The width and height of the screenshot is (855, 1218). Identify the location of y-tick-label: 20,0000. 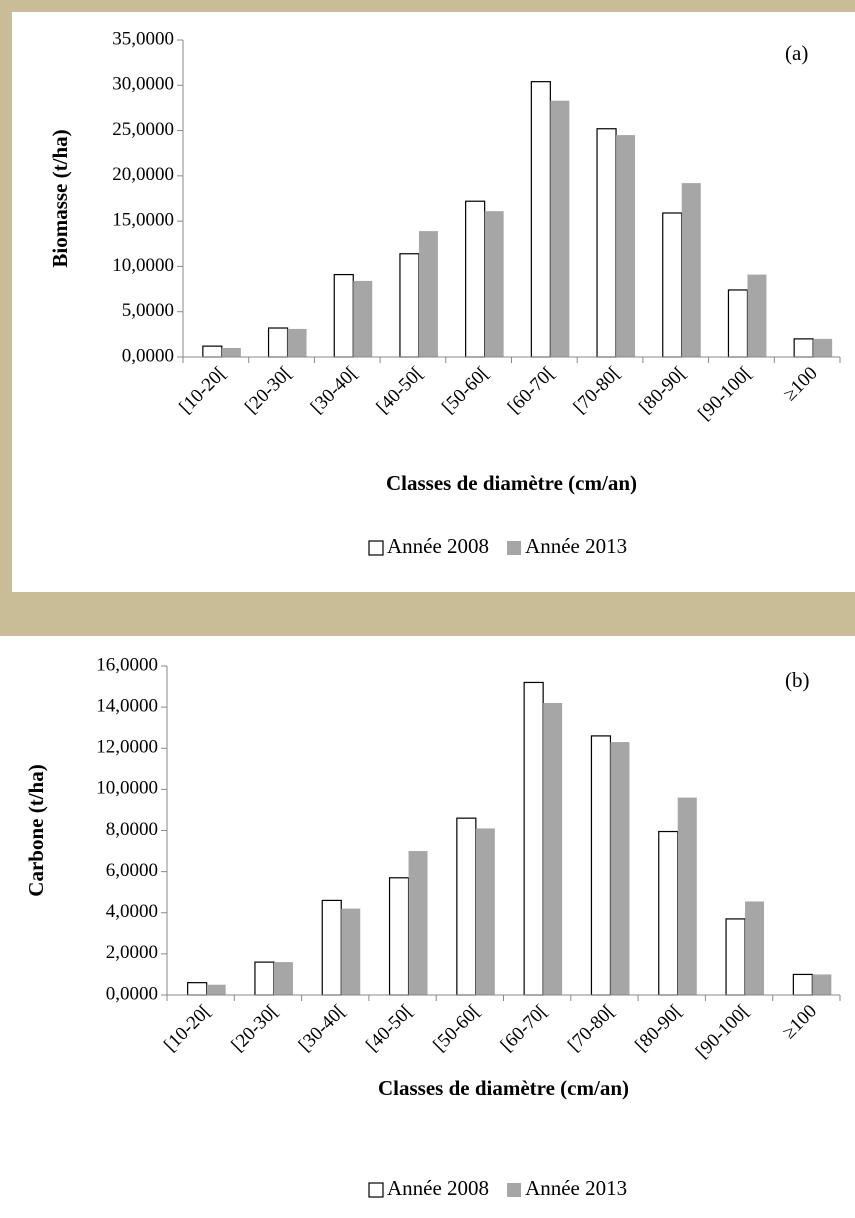
(143, 174).